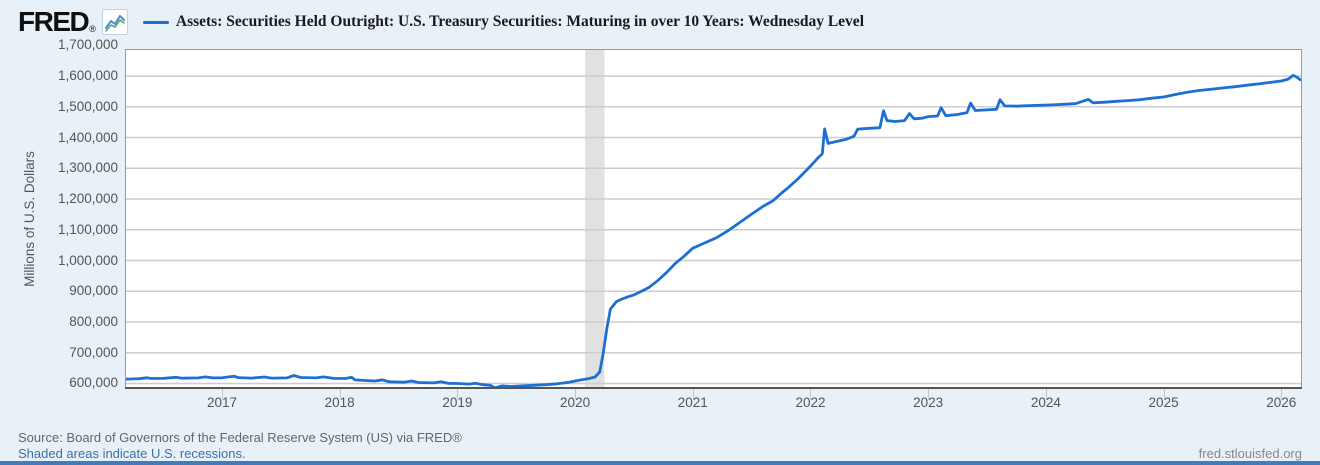 This screenshot has width=1320, height=465. What do you see at coordinates (87, 137) in the screenshot?
I see `y-tick-label: 1,400,000` at bounding box center [87, 137].